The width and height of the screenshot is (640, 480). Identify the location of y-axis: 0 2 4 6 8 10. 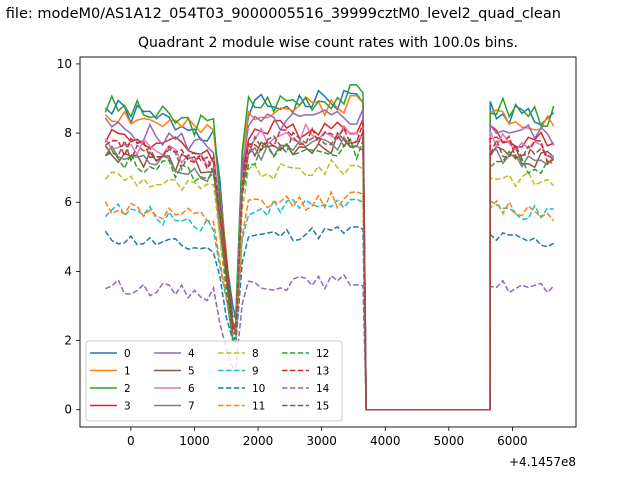
(68, 237).